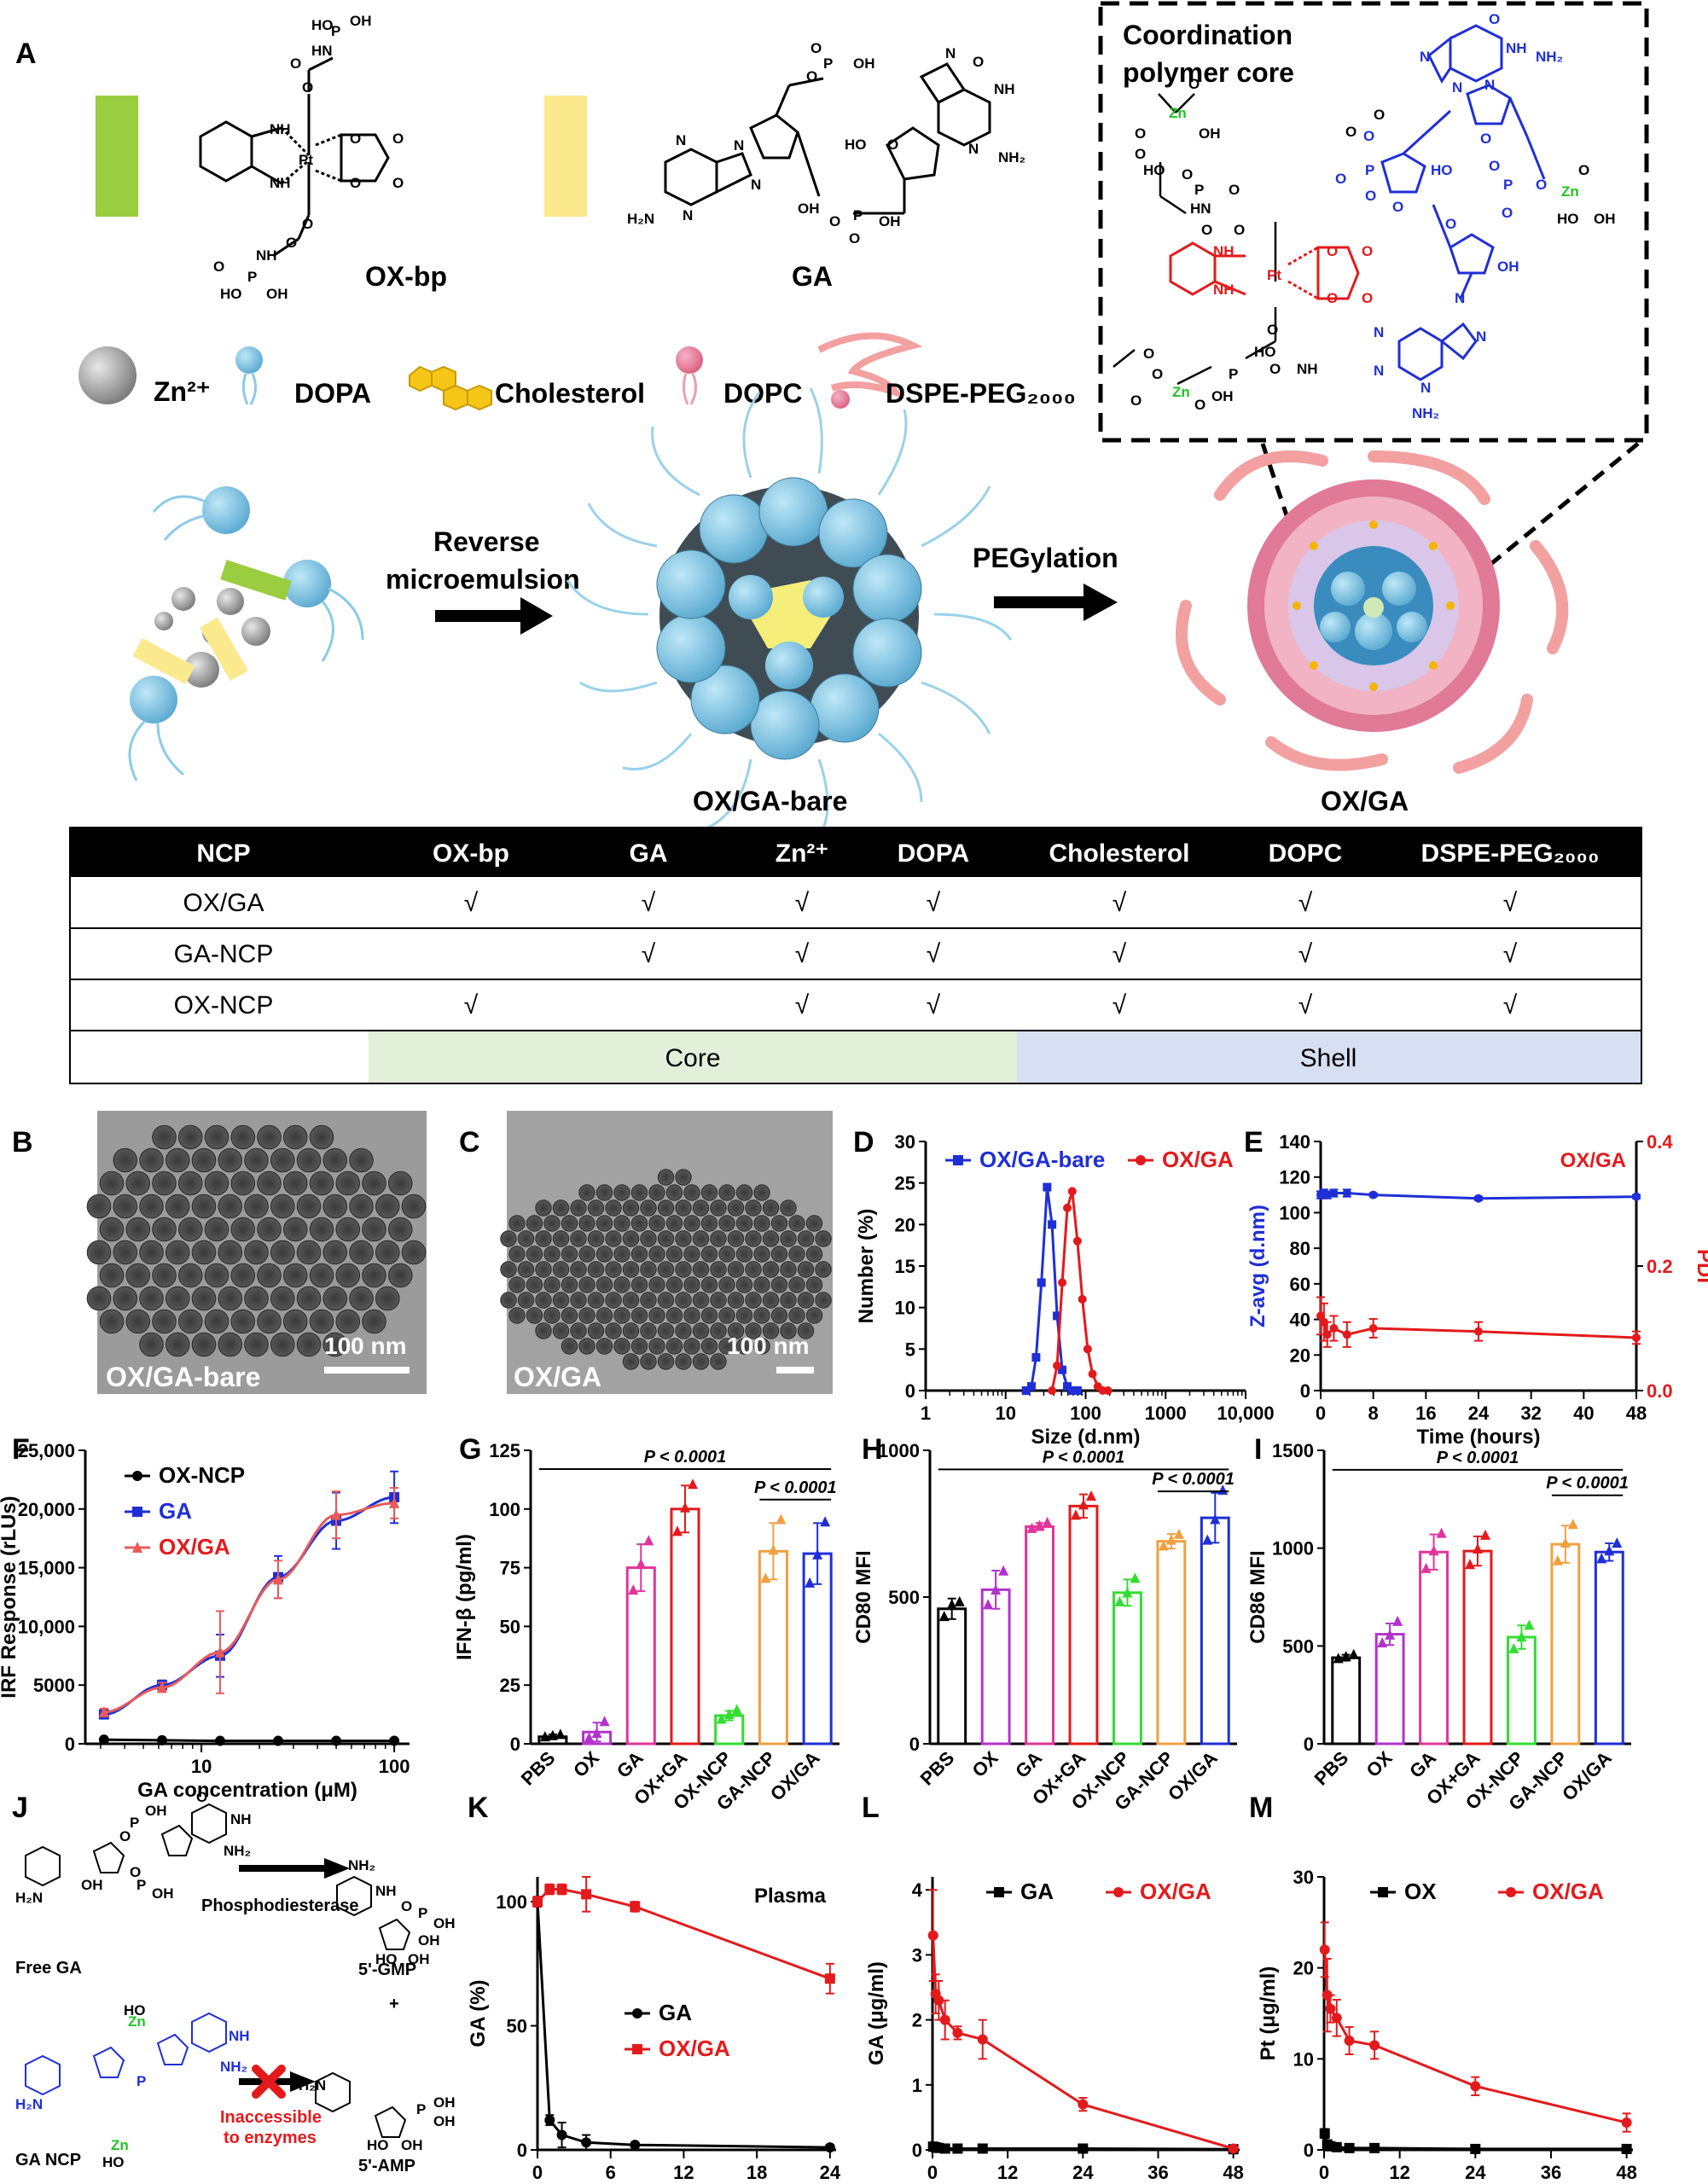 This screenshot has width=1708, height=2184. I want to click on y-tick-label: 10, so click(905, 1309).